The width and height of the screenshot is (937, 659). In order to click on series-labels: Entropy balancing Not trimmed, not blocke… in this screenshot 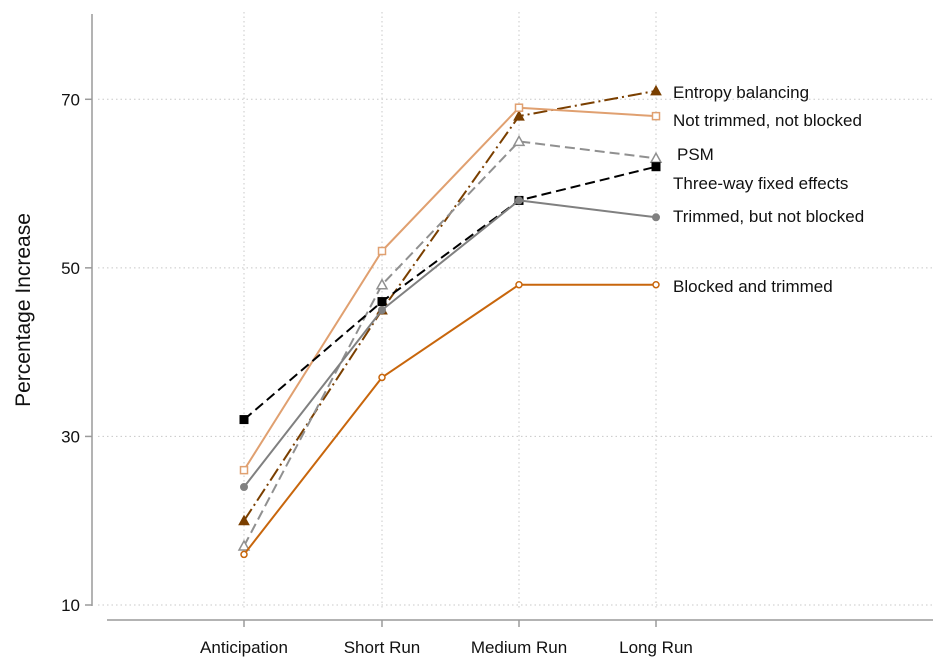, I will do `click(768, 189)`.